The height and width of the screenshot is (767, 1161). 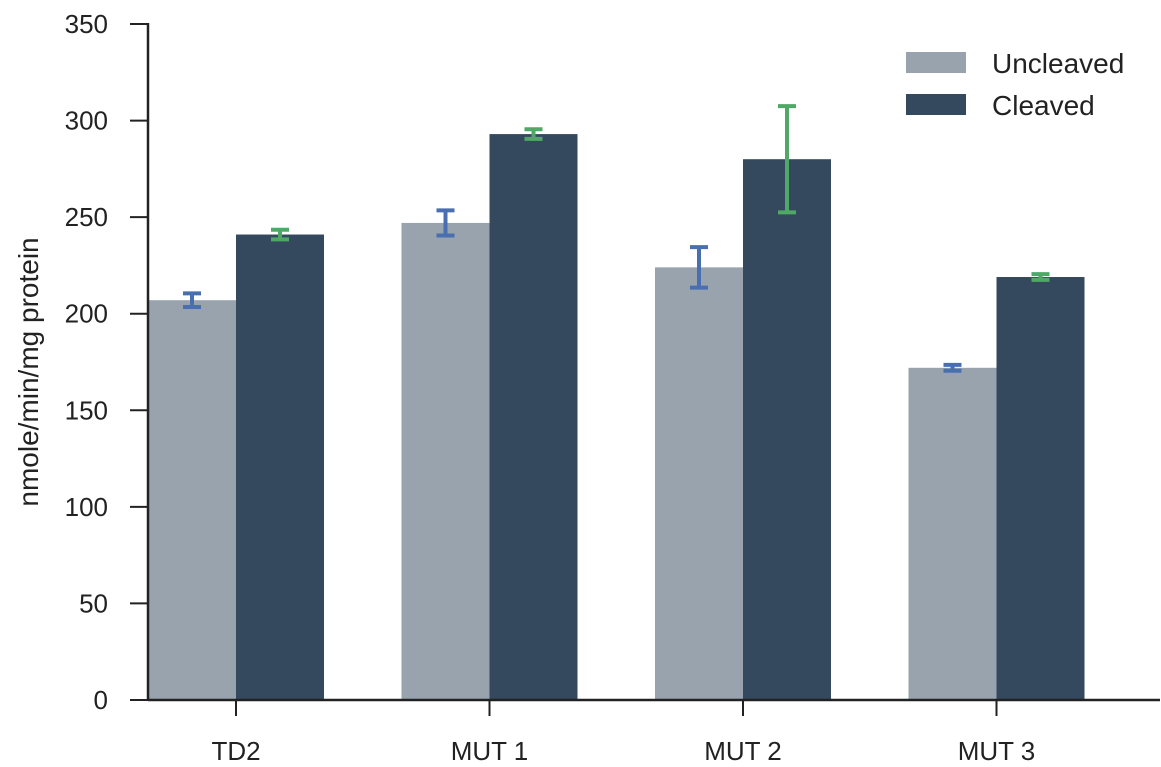 I want to click on x-tick-label: MUT 3, so click(x=997, y=751).